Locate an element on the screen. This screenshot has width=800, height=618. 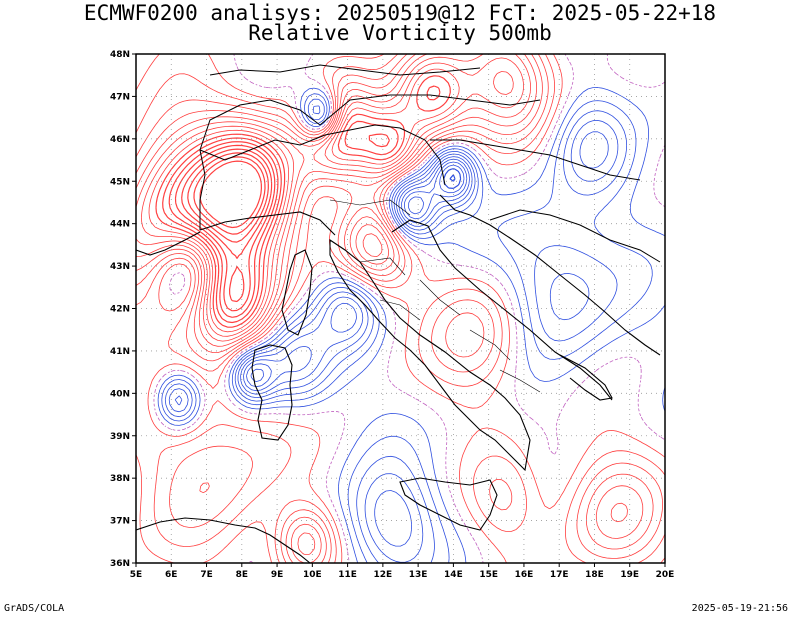
lon-tick-label: 16E is located at coordinates (524, 575).